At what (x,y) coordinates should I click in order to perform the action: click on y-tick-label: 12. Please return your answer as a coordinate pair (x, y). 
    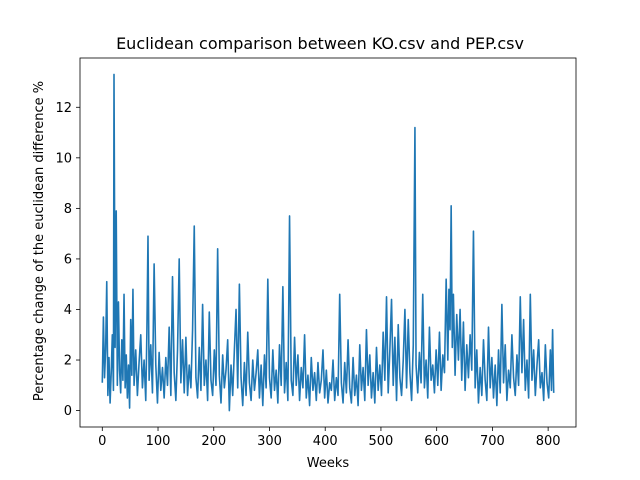
    Looking at the image, I should click on (63, 108).